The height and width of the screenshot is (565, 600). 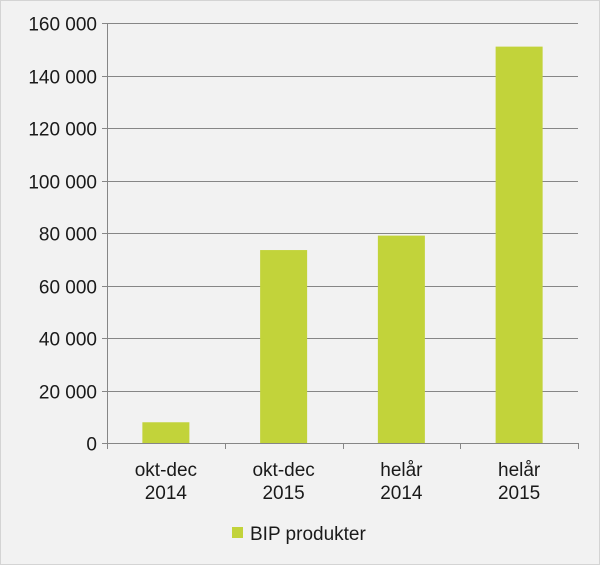 I want to click on y-tick-label: 80 000, so click(x=68, y=235).